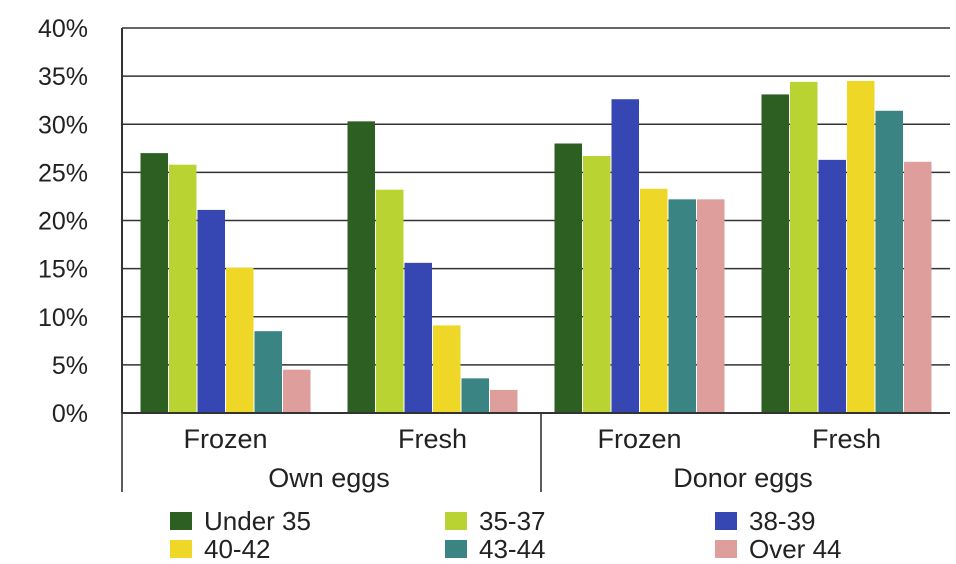 Image resolution: width=956 pixels, height=564 pixels. Describe the element at coordinates (70, 366) in the screenshot. I see `y-tick-label: 5%` at that location.